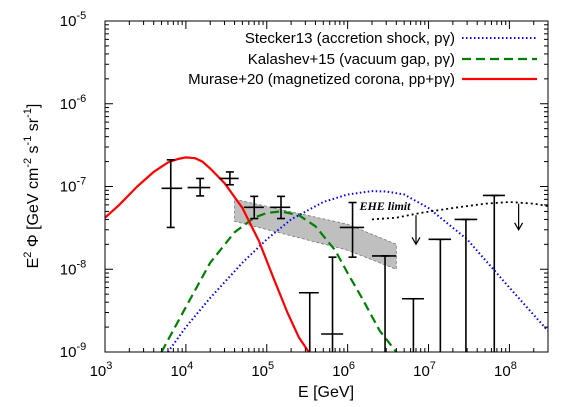 The height and width of the screenshot is (407, 581). I want to click on y-axis-title-e: E, so click(33, 263).